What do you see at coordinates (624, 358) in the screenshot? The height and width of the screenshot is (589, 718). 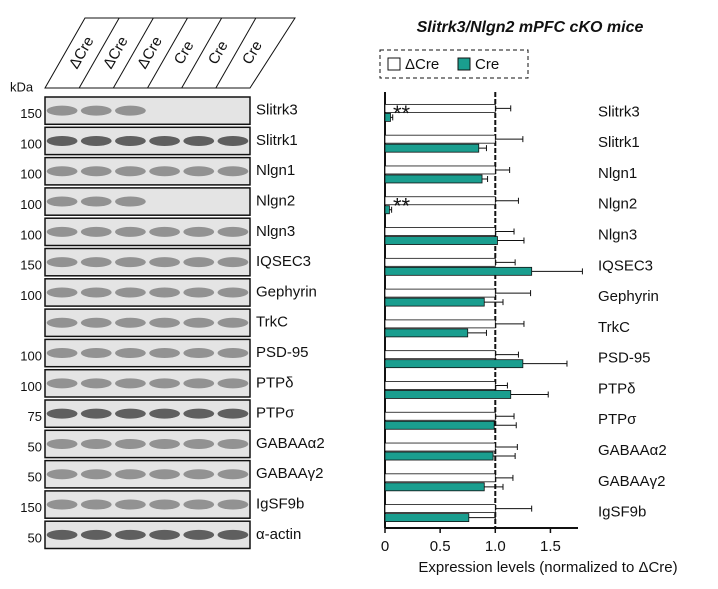 I see `category-label: PSD-95` at bounding box center [624, 358].